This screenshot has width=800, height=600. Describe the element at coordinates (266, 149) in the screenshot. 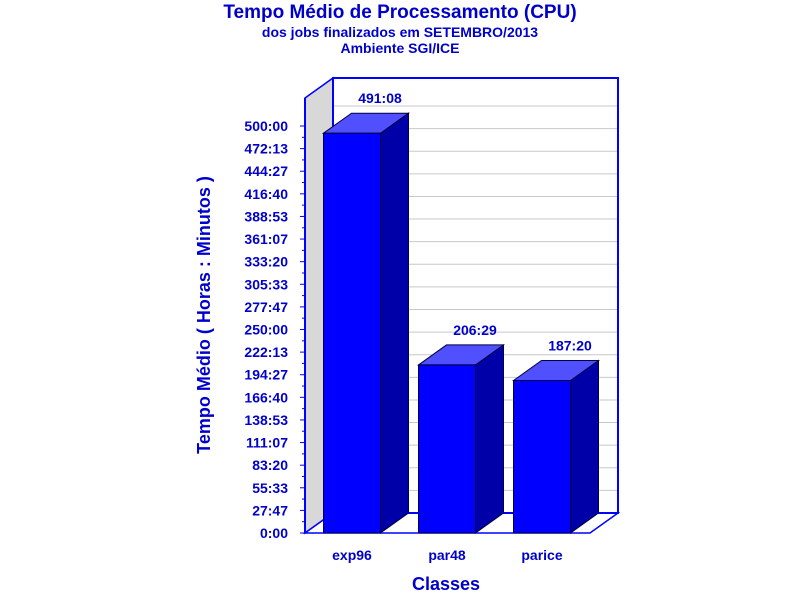

I see `y-tick-label: 472:13` at that location.